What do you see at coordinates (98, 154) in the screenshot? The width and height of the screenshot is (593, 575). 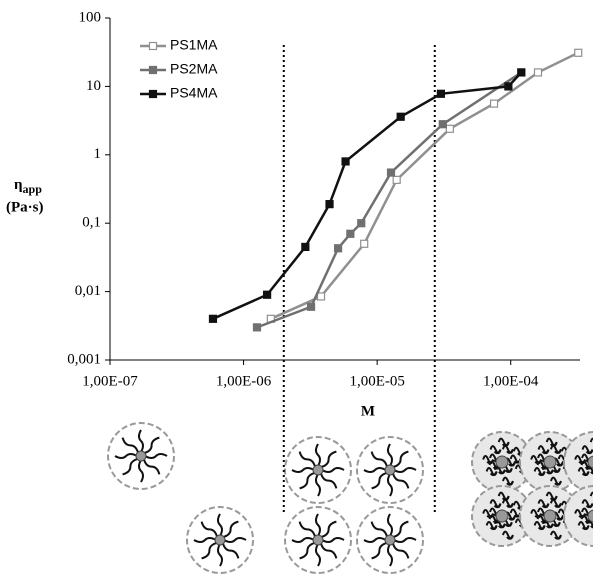 I see `y-tick-label: 1` at bounding box center [98, 154].